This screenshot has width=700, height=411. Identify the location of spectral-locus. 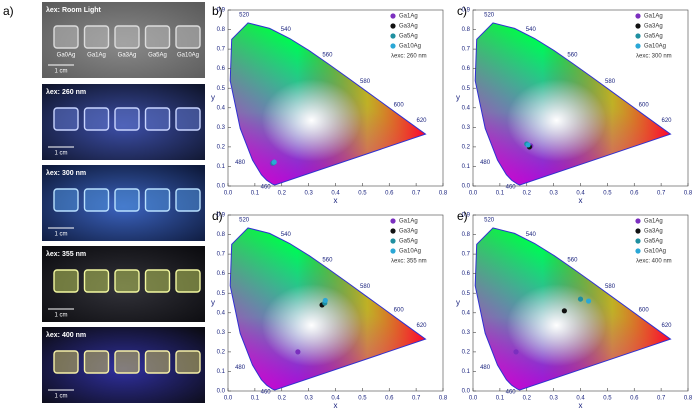
(328, 309).